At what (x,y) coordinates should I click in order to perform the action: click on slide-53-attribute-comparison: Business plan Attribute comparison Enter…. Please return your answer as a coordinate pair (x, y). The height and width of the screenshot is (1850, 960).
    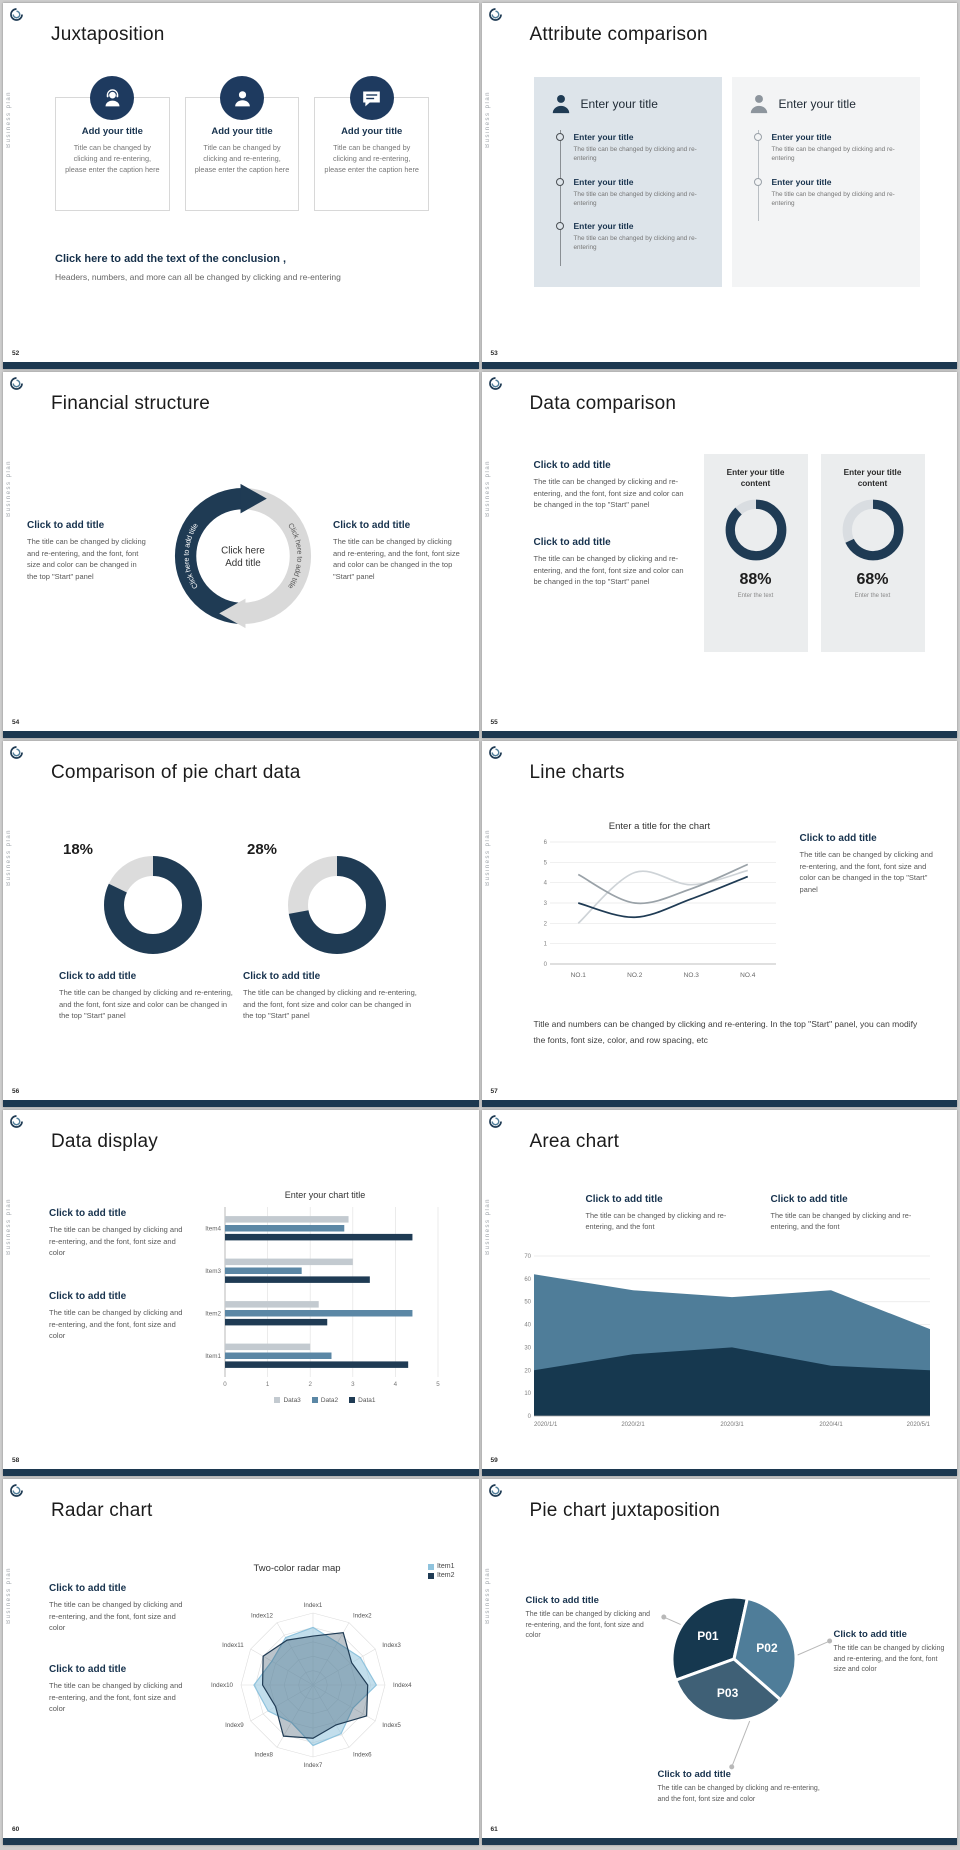
    Looking at the image, I should click on (719, 186).